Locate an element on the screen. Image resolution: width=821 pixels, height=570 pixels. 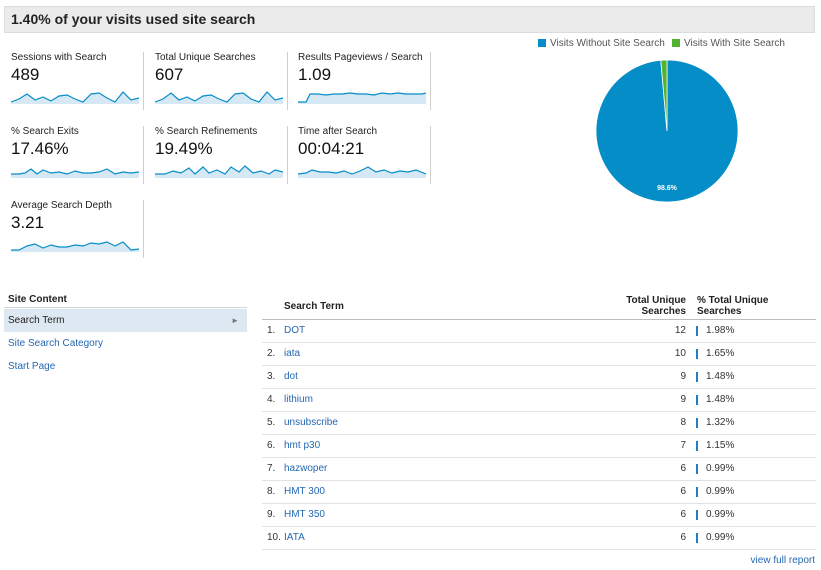
table-row: 2. iata 10 1.65% is located at coordinates (539, 354).